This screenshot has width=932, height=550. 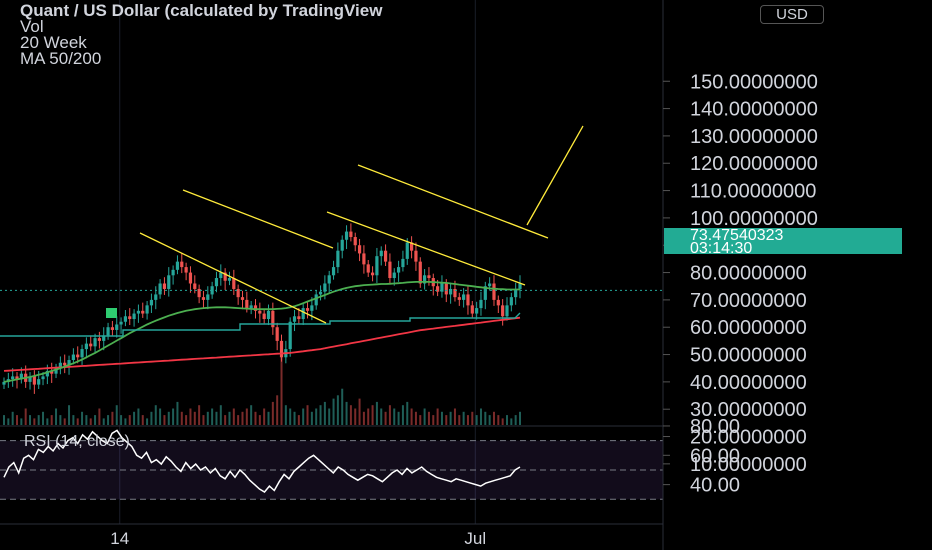 What do you see at coordinates (748, 328) in the screenshot?
I see `y-tick-label: 60.00000000` at bounding box center [748, 328].